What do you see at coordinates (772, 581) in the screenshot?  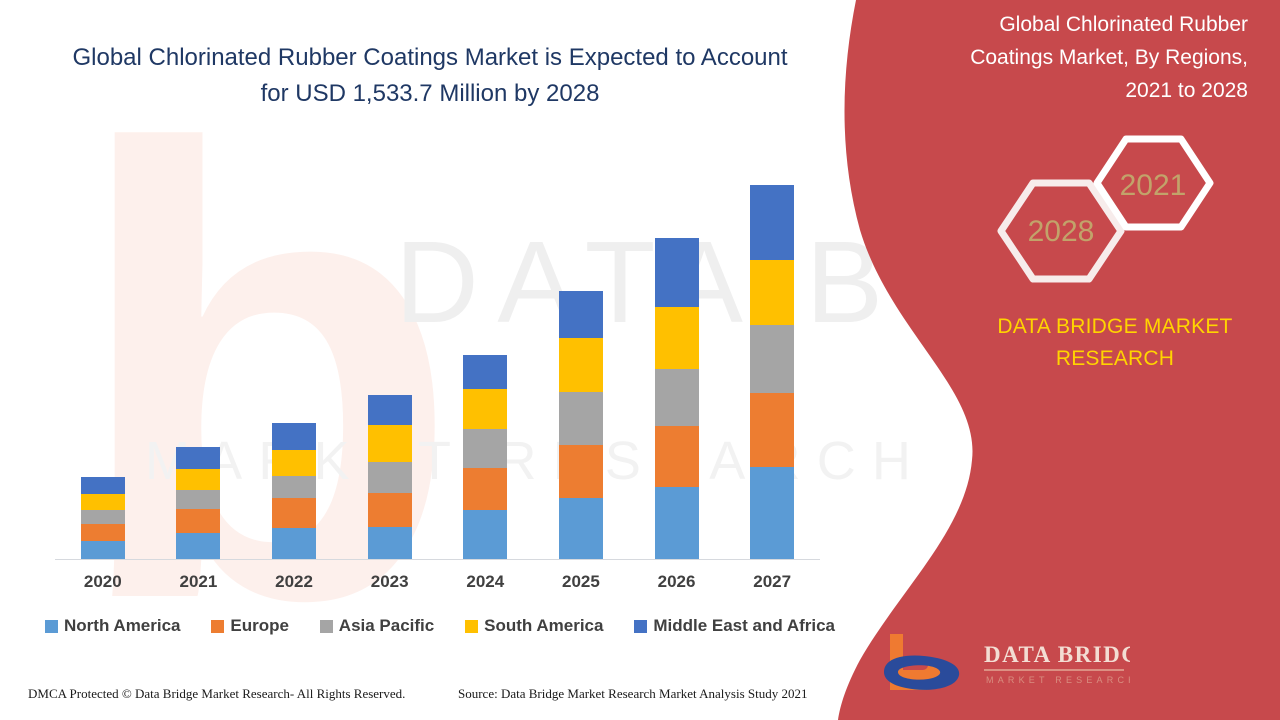 I see `x-axis-label-2027: 2027` at bounding box center [772, 581].